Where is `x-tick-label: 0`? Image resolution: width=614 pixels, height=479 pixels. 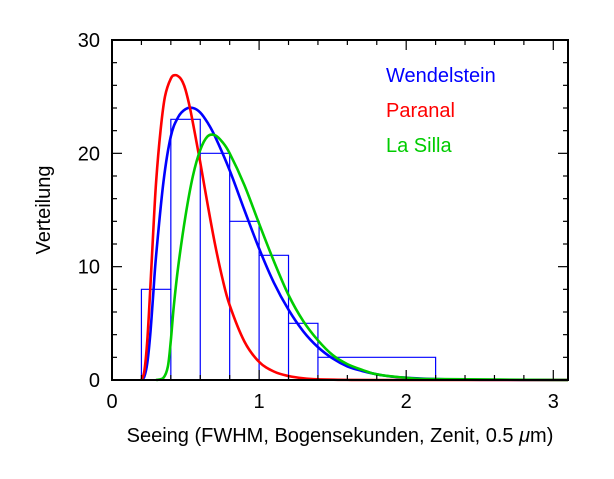 x-tick-label: 0 is located at coordinates (111, 402).